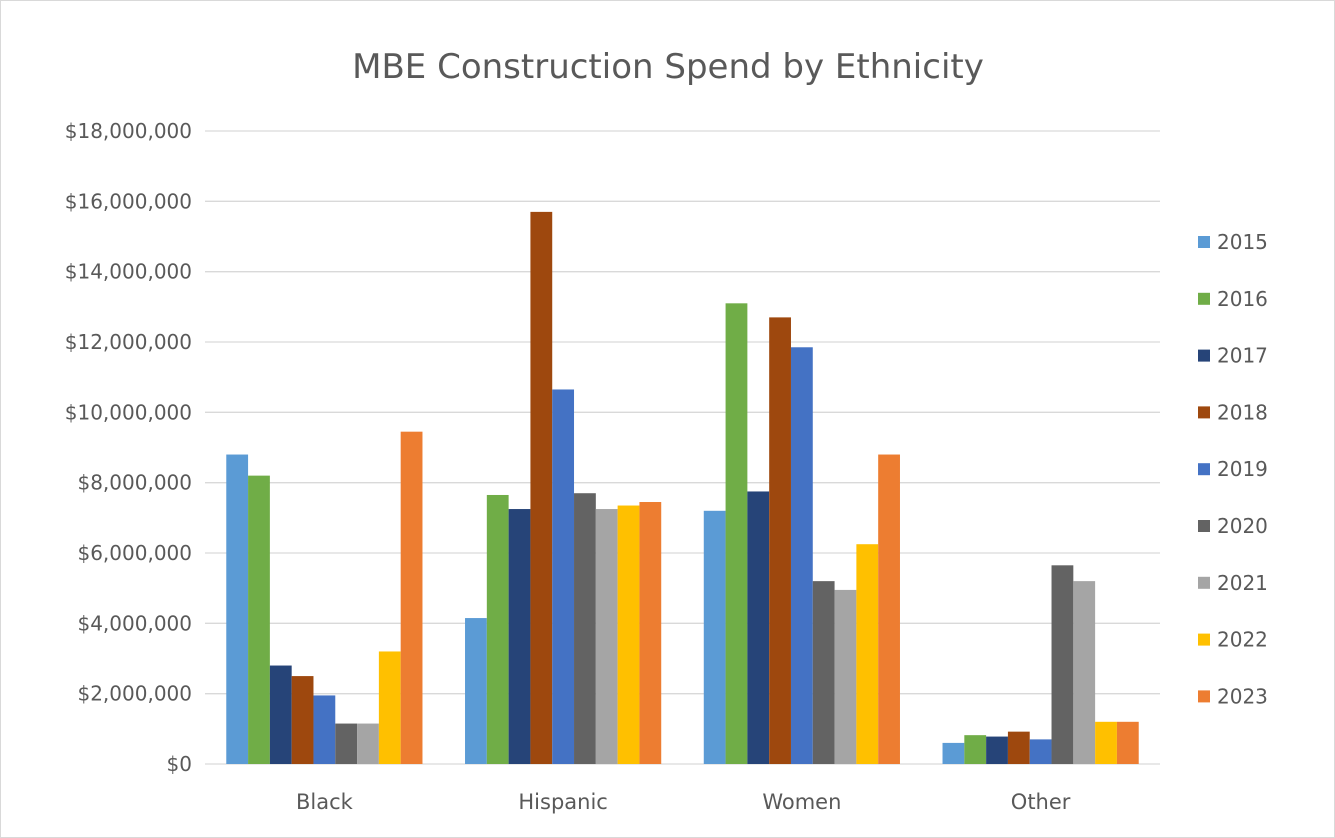 The width and height of the screenshot is (1335, 838). I want to click on bar-hispanic-2022, so click(628, 634).